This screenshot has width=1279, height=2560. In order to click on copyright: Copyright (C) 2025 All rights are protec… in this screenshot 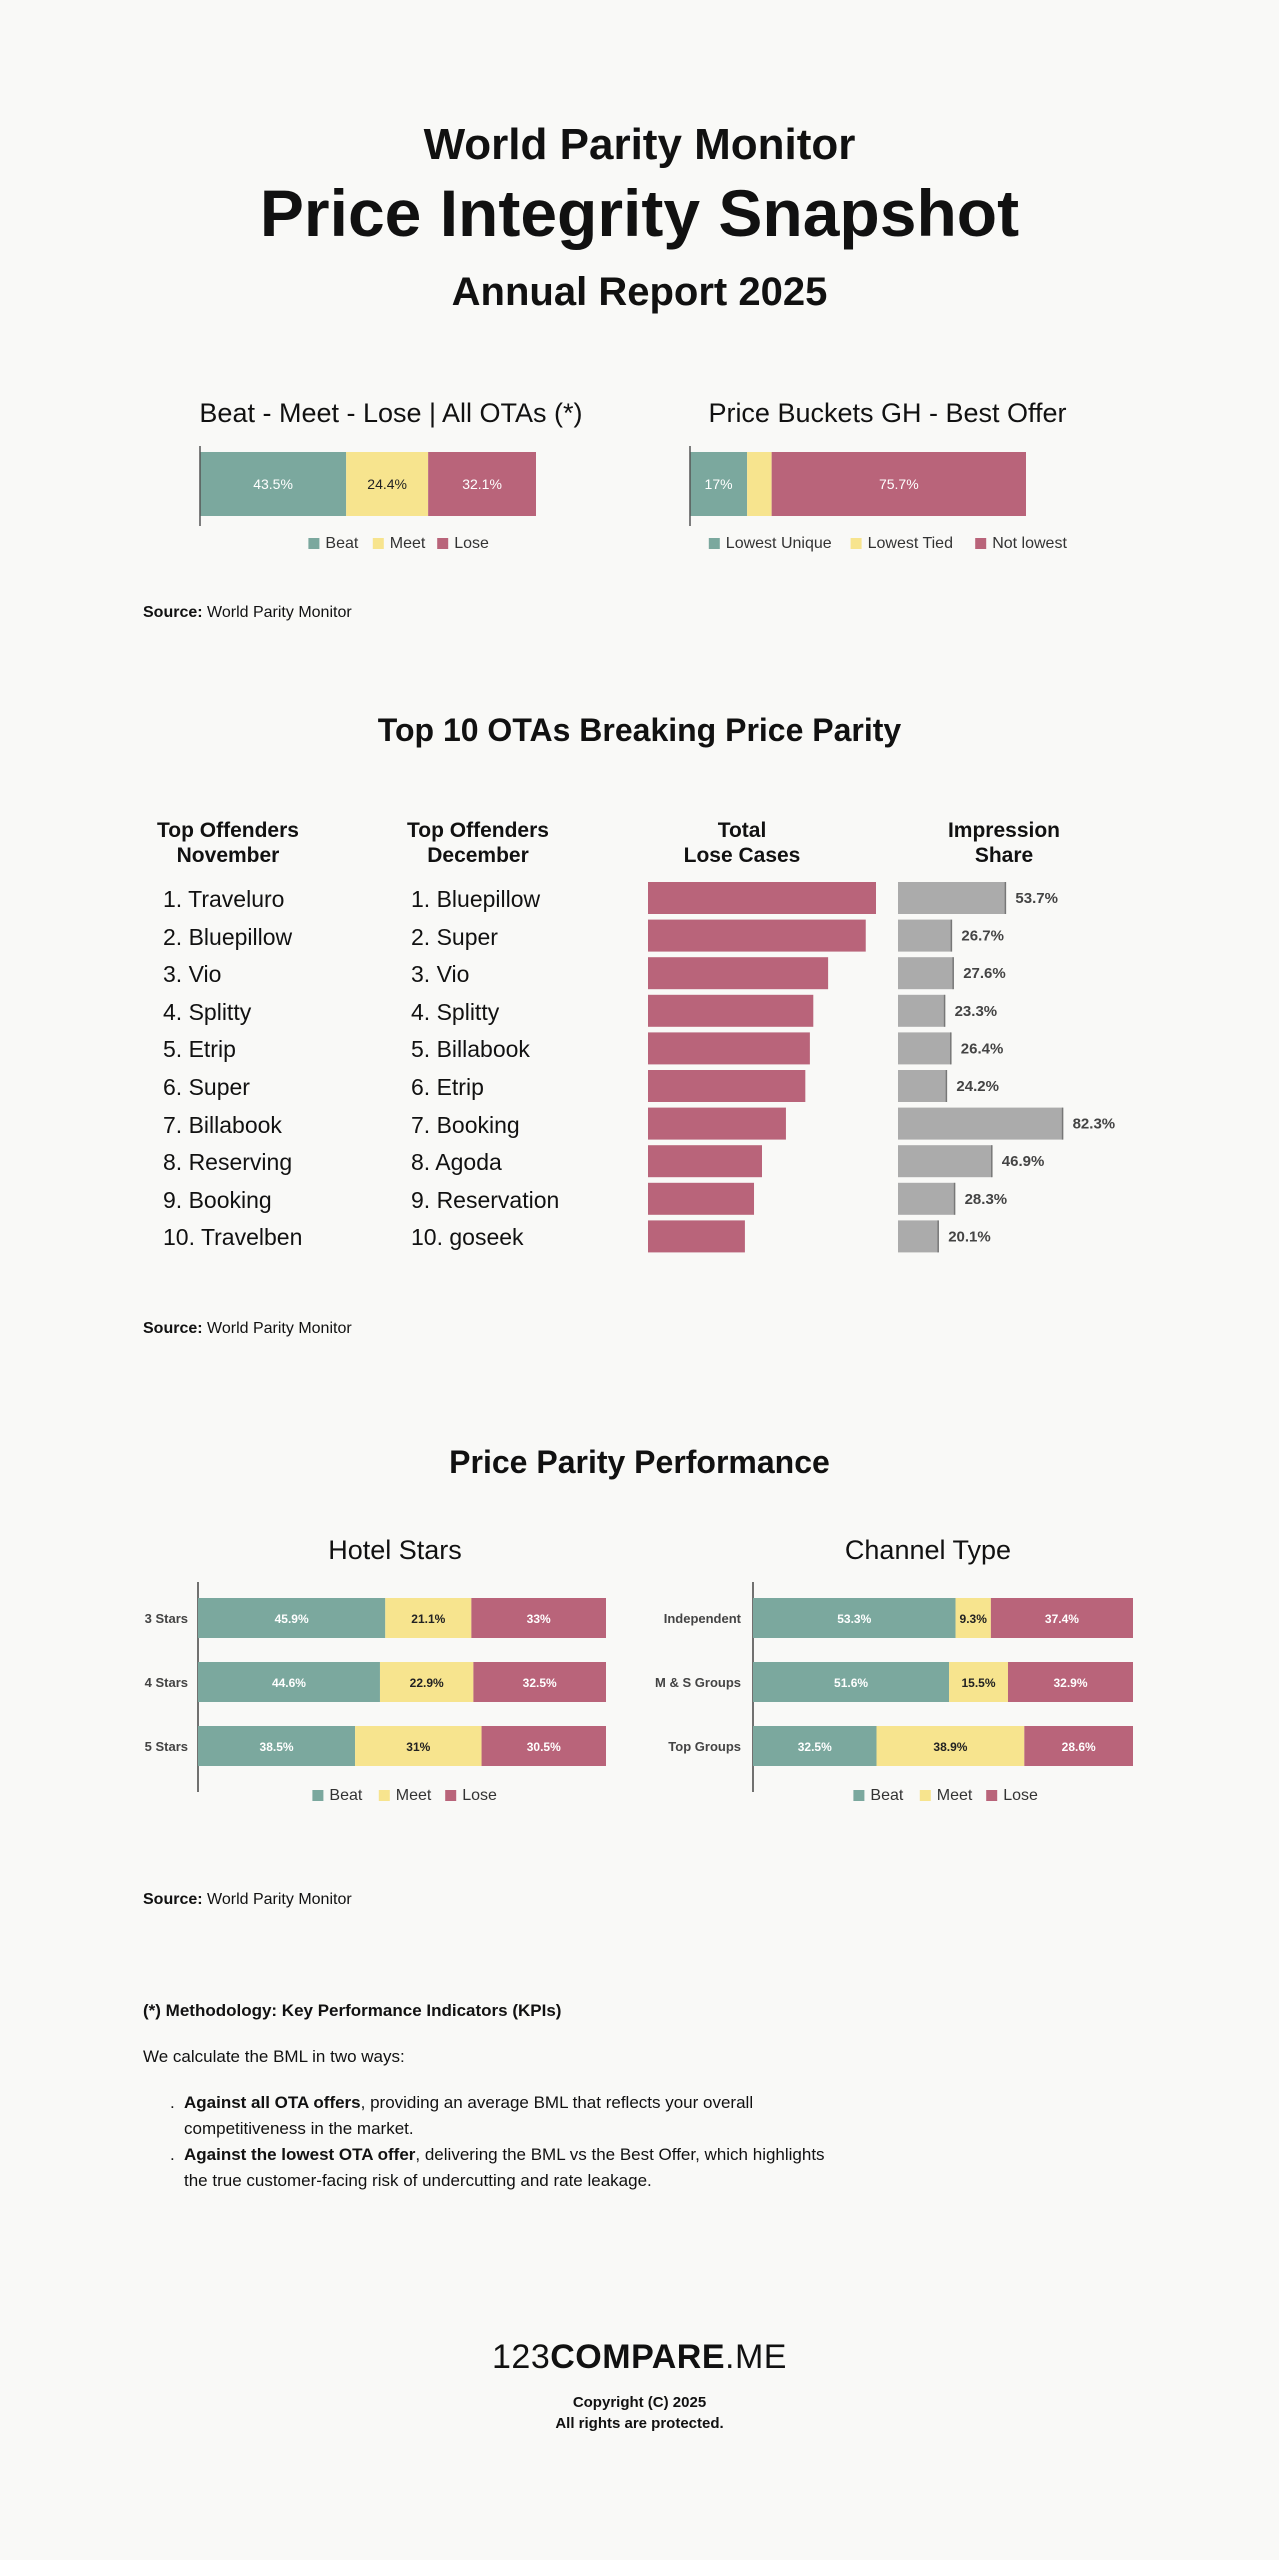, I will do `click(639, 2413)`.